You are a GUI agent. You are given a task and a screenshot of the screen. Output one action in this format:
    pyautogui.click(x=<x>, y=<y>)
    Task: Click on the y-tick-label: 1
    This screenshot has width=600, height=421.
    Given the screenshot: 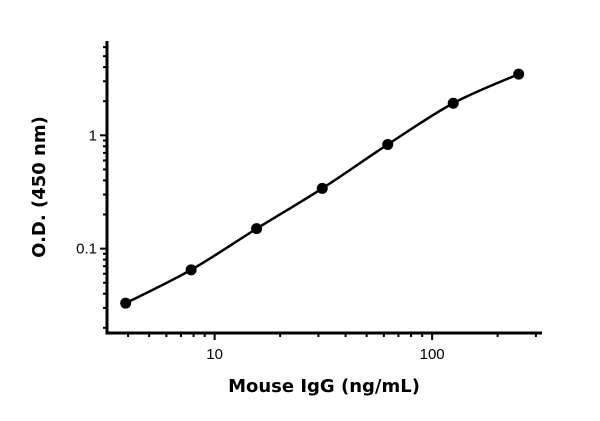 What is the action you would take?
    pyautogui.click(x=93, y=135)
    